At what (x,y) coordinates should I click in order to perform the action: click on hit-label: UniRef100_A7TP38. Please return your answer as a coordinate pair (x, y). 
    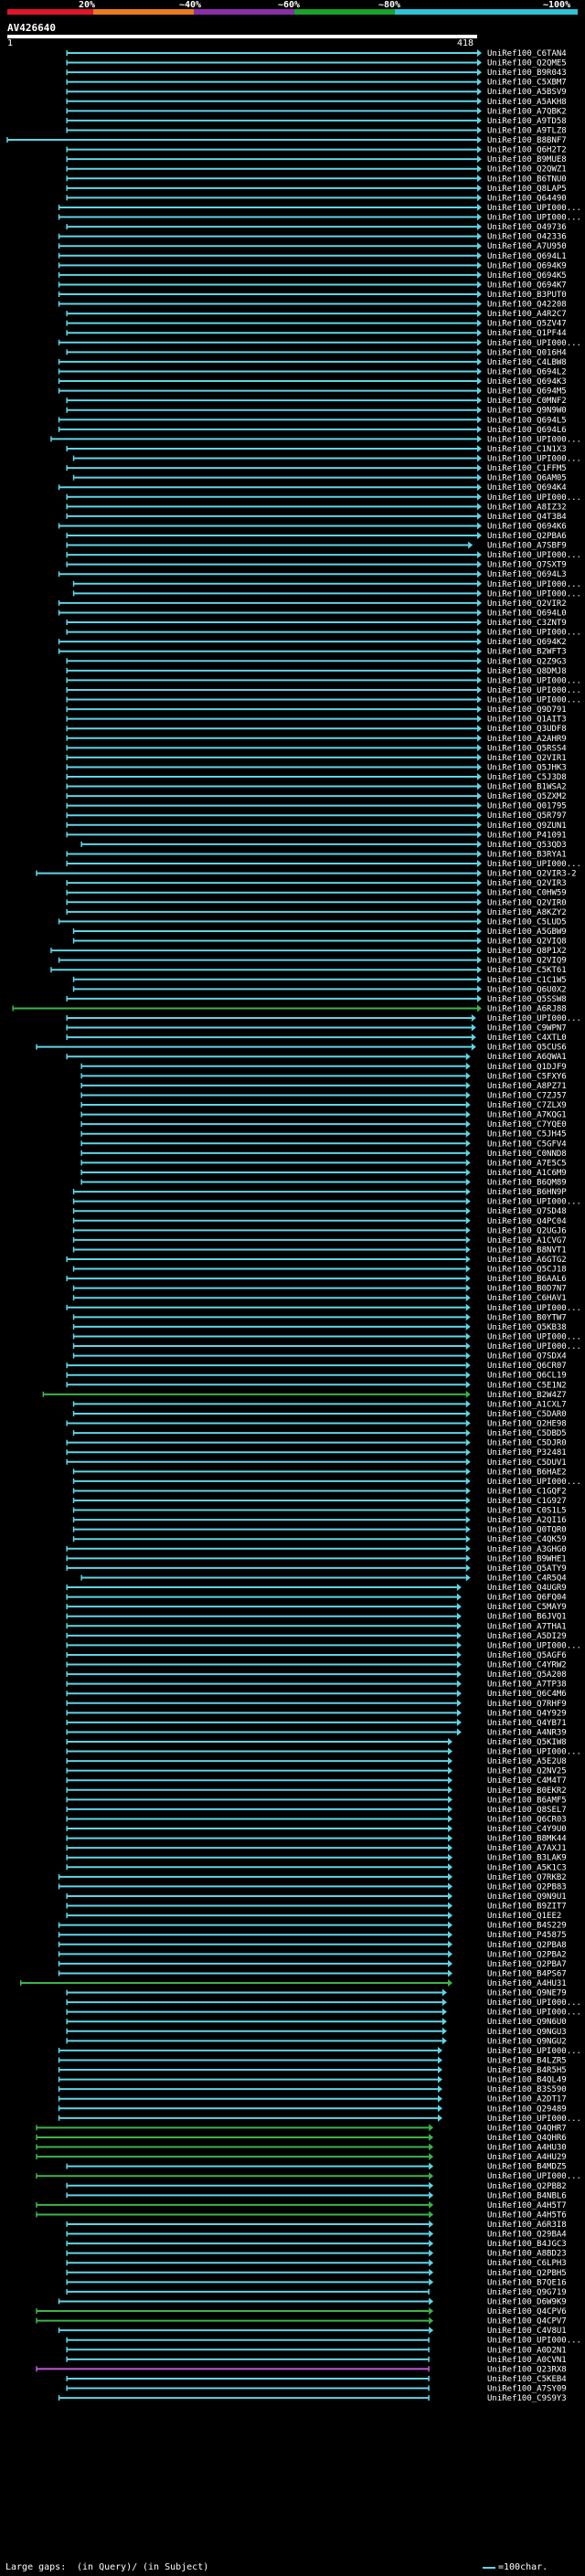
    Looking at the image, I should click on (527, 1685).